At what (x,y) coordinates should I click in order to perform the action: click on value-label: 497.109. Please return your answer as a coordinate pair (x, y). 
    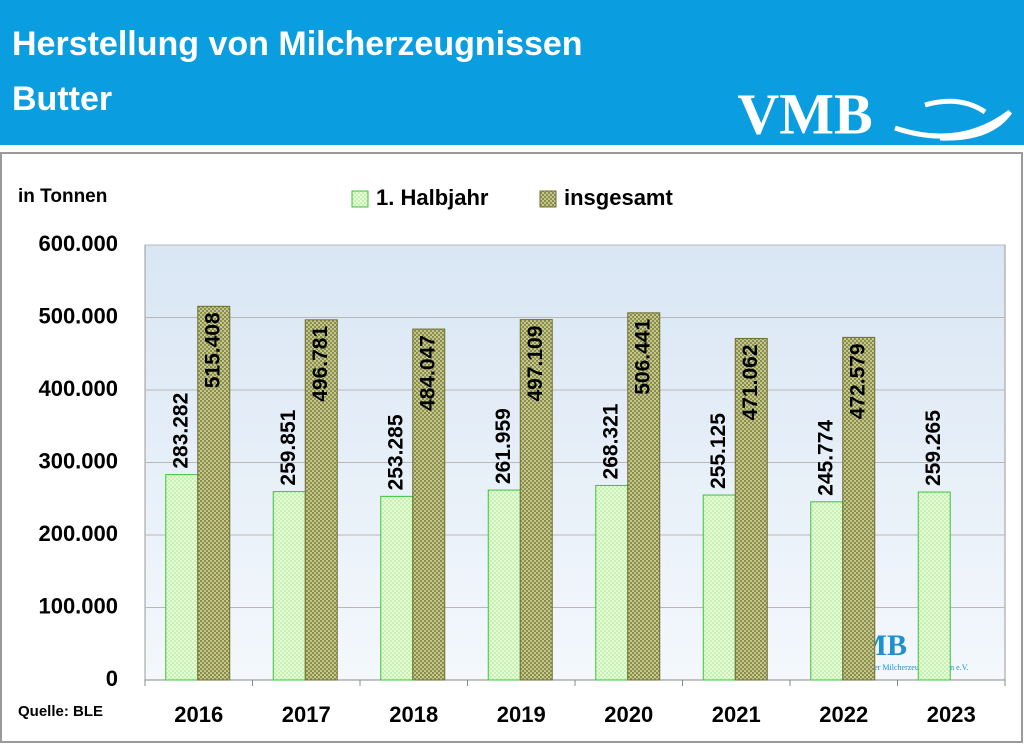
    Looking at the image, I should click on (535, 364).